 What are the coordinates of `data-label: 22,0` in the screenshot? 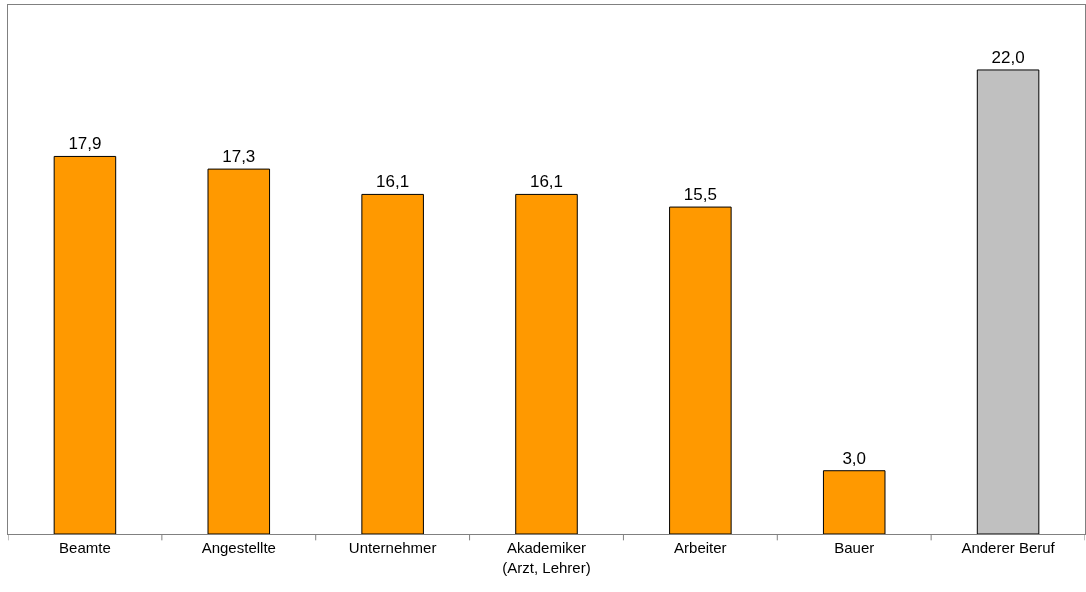 It's located at (1008, 57).